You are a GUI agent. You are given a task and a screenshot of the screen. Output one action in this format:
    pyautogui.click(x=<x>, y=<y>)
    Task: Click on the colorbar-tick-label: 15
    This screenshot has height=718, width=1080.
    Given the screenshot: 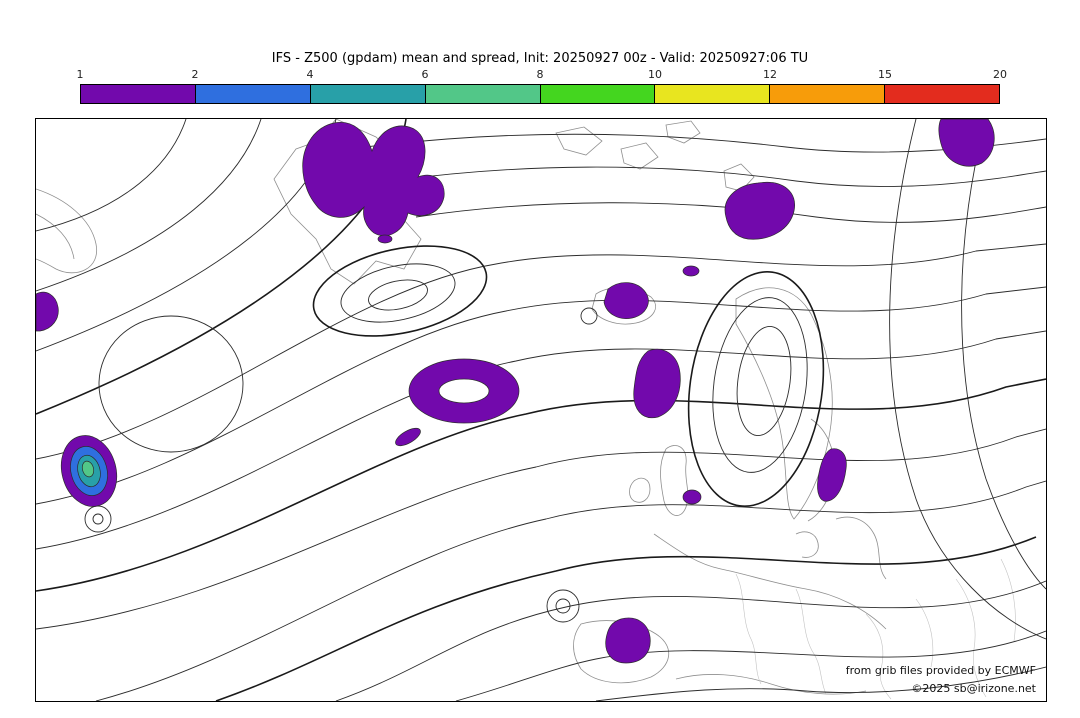 What is the action you would take?
    pyautogui.click(x=885, y=74)
    